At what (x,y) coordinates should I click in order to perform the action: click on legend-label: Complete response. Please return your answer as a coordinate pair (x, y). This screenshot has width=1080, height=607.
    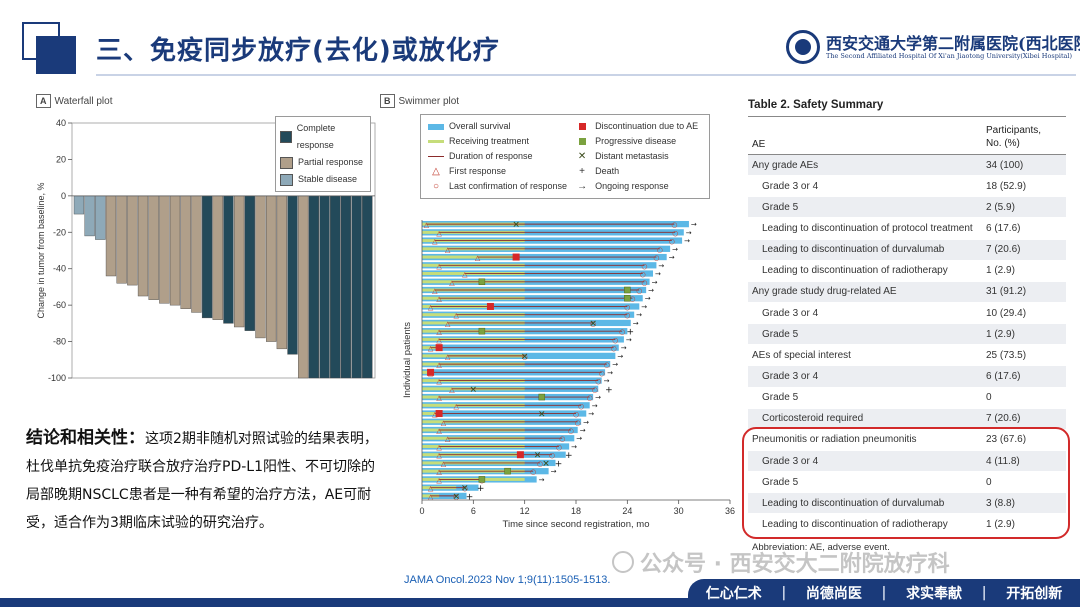
    Looking at the image, I should click on (316, 136).